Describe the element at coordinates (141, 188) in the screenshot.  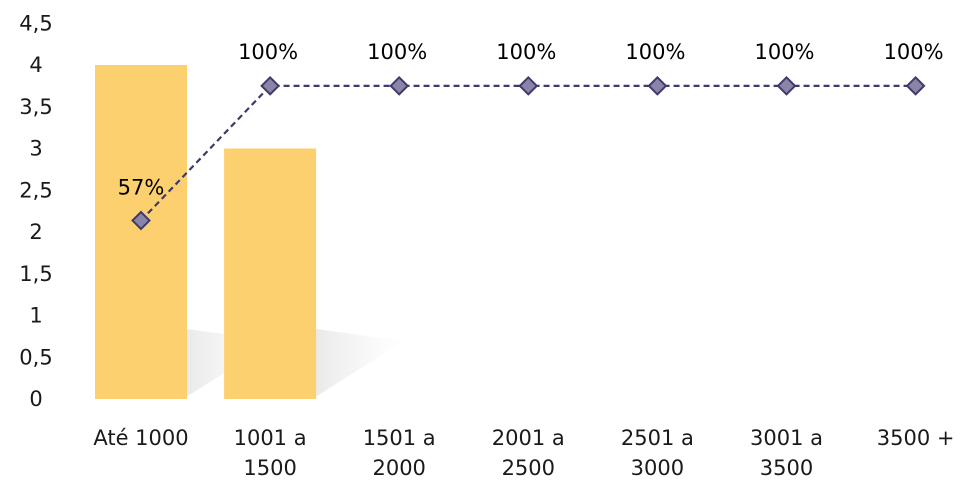
I see `data-label: 57%` at that location.